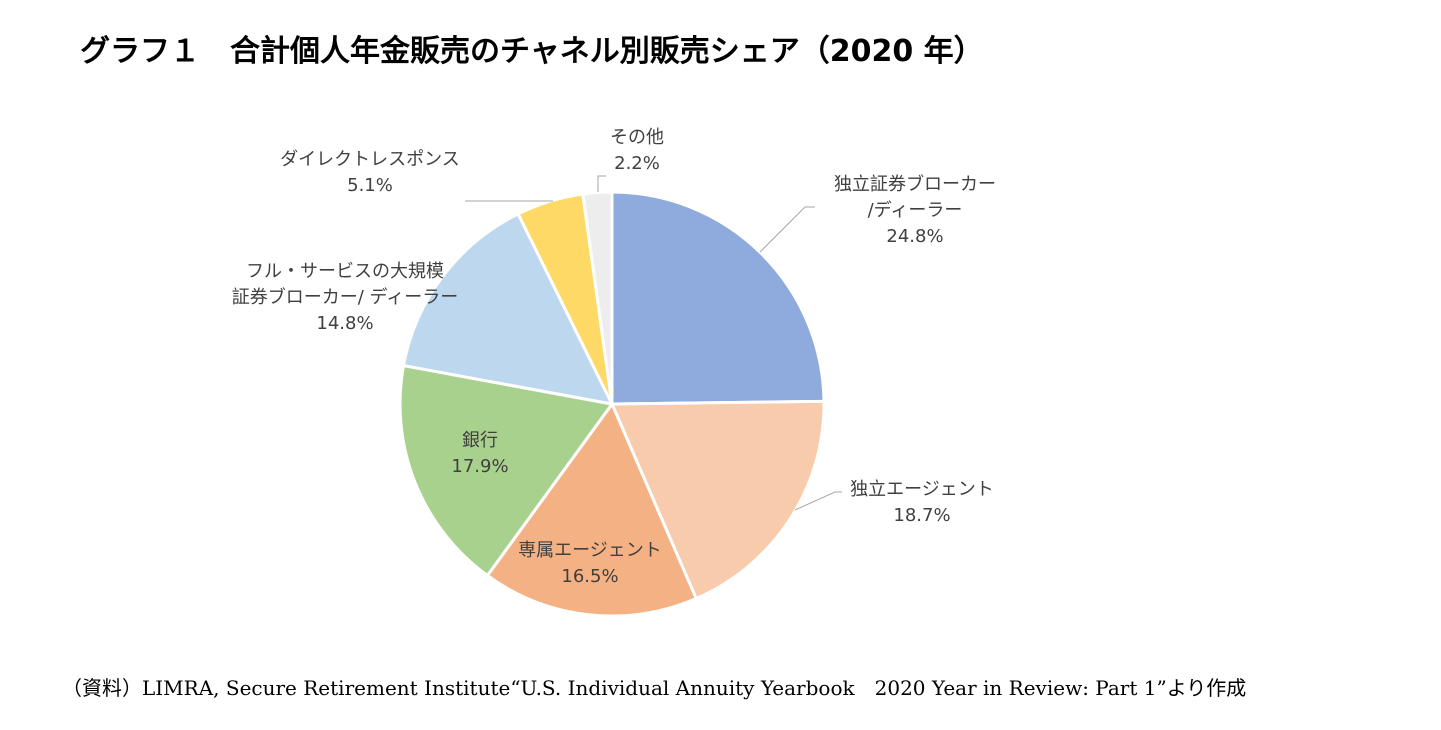 Image resolution: width=1441 pixels, height=730 pixels. I want to click on chart-title: グラフ１ 合計個人年金販売のチャネル別販売シェア（2020 年）, so click(532, 51).